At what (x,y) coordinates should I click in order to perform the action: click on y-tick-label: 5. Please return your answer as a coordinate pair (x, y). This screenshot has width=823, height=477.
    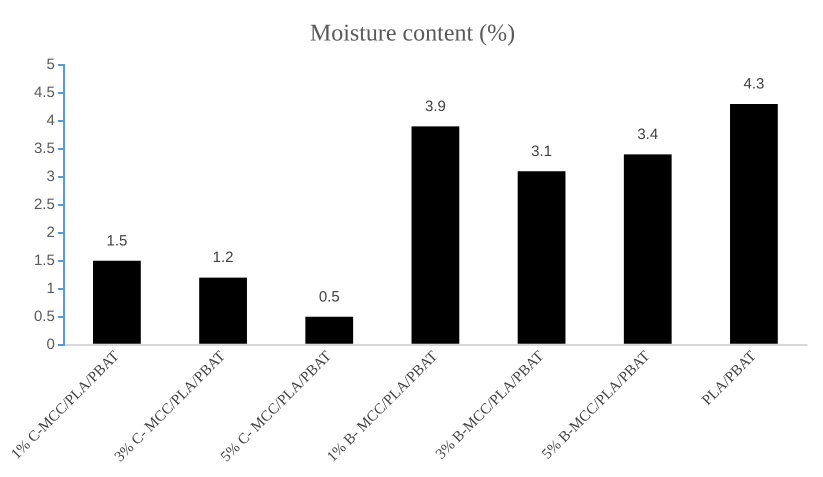
    Looking at the image, I should click on (50, 64).